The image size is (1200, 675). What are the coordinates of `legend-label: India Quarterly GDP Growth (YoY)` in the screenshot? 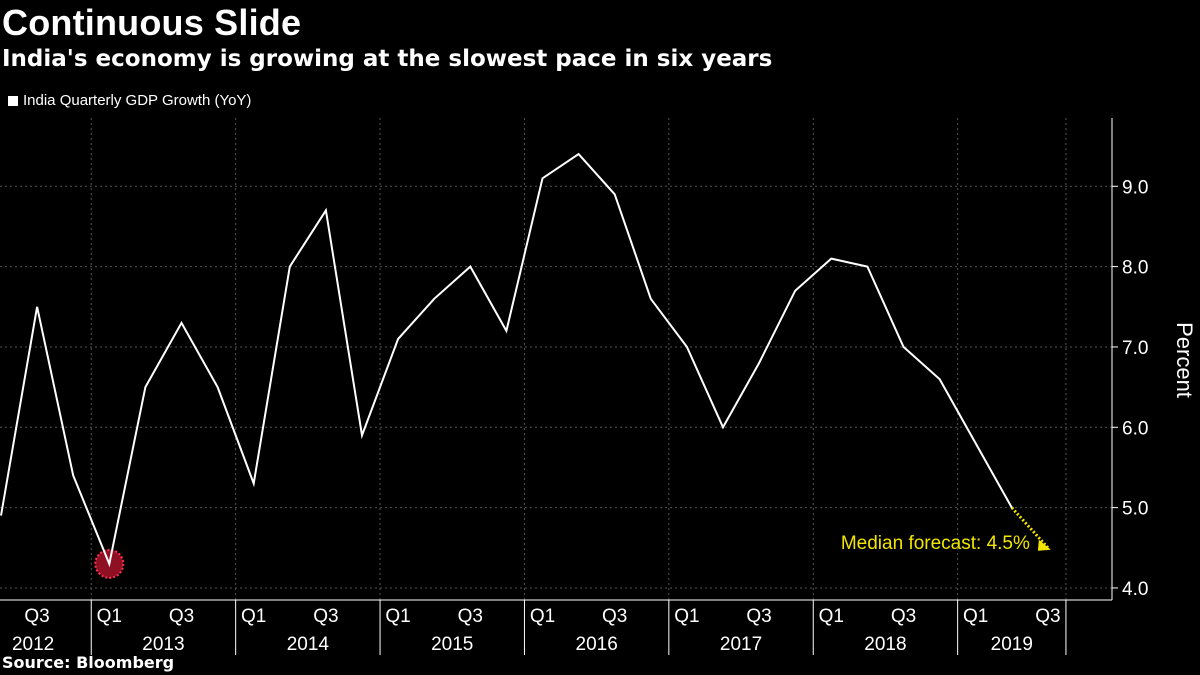 It's located at (137, 100).